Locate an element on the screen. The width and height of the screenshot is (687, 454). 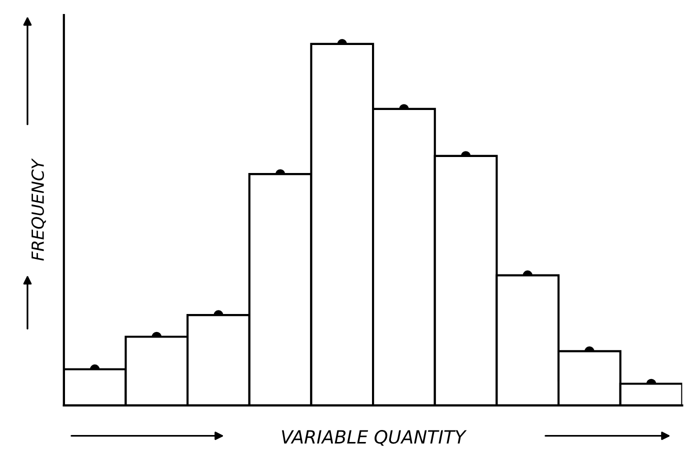
x-axis-title: VARIABLE QUANTITY is located at coordinates (374, 438).